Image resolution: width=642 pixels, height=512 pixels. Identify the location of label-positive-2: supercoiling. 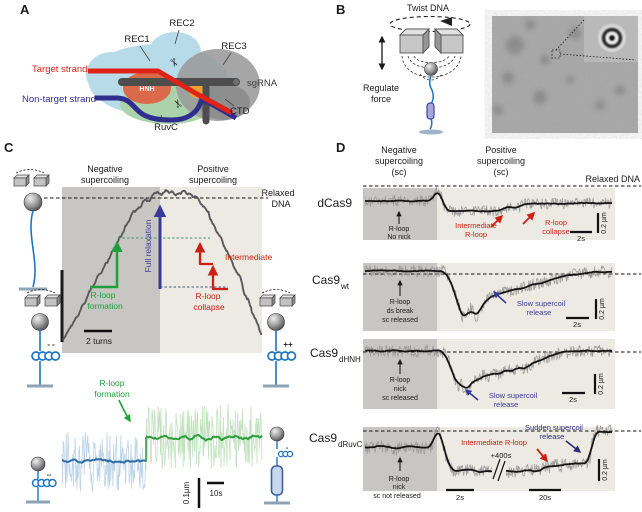
(213, 180).